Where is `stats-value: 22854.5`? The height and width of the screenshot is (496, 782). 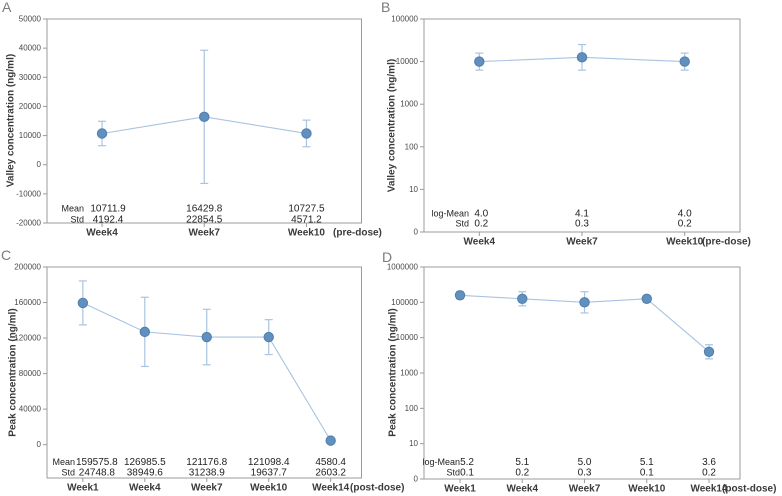 stats-value: 22854.5 is located at coordinates (204, 220).